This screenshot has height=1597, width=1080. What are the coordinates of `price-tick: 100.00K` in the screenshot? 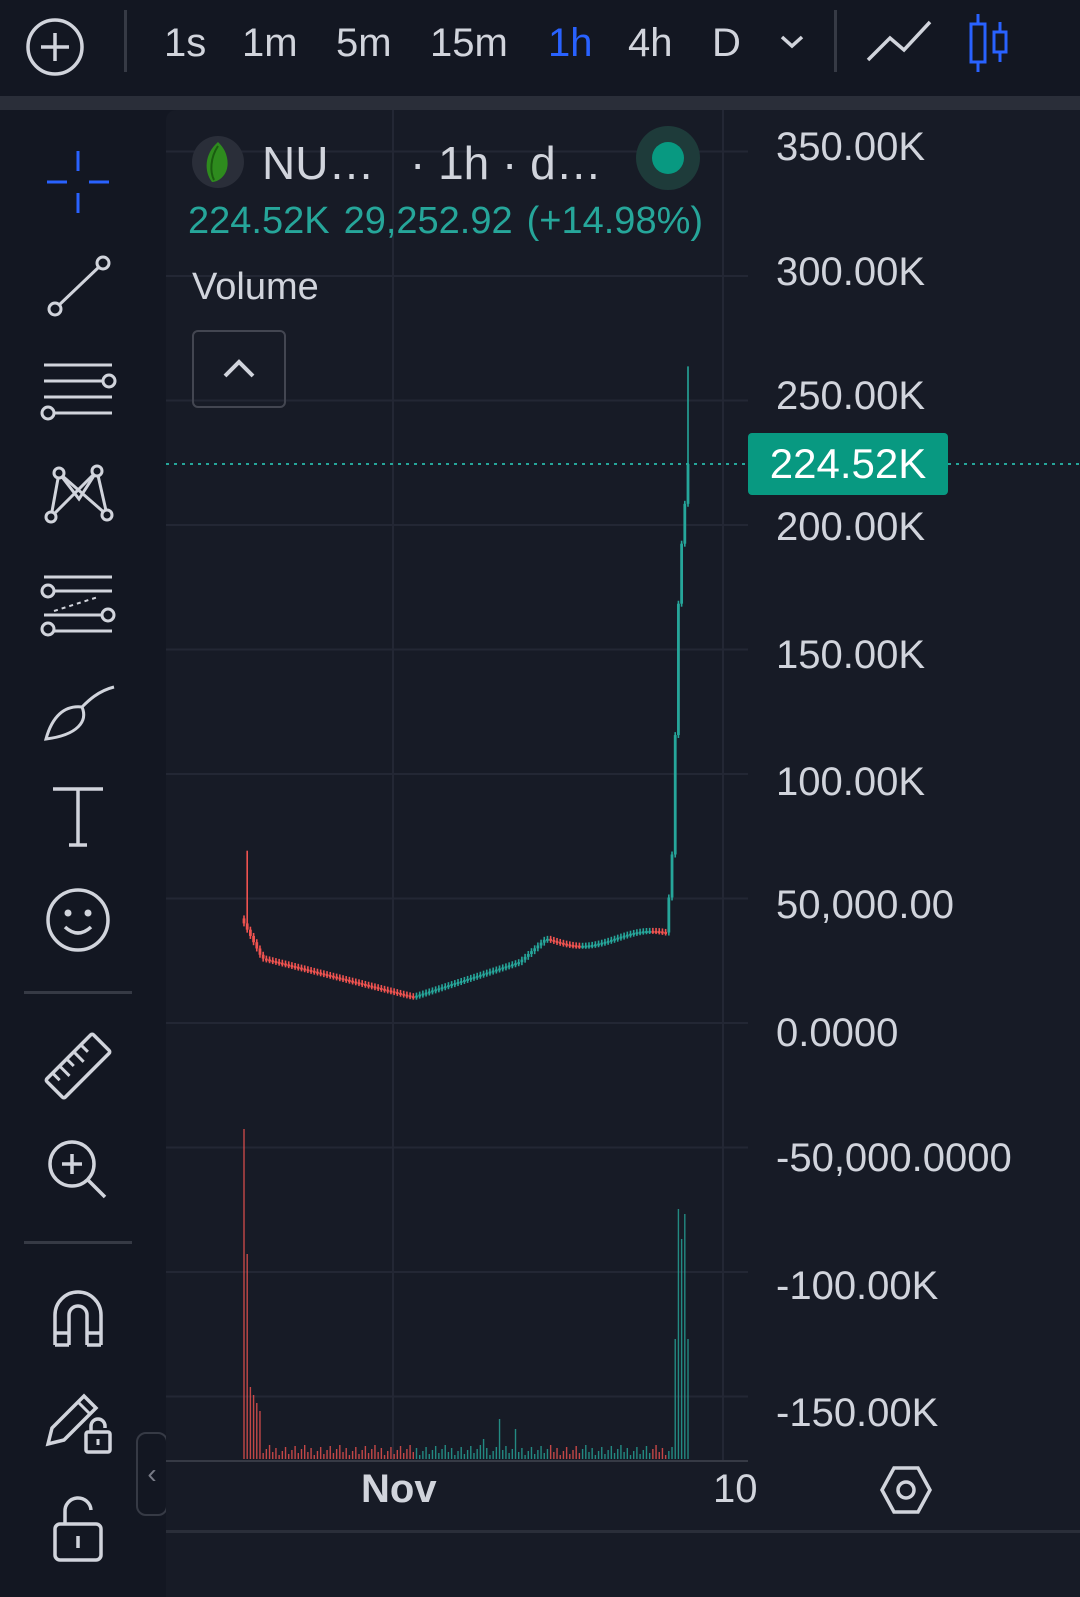 It's located at (851, 782).